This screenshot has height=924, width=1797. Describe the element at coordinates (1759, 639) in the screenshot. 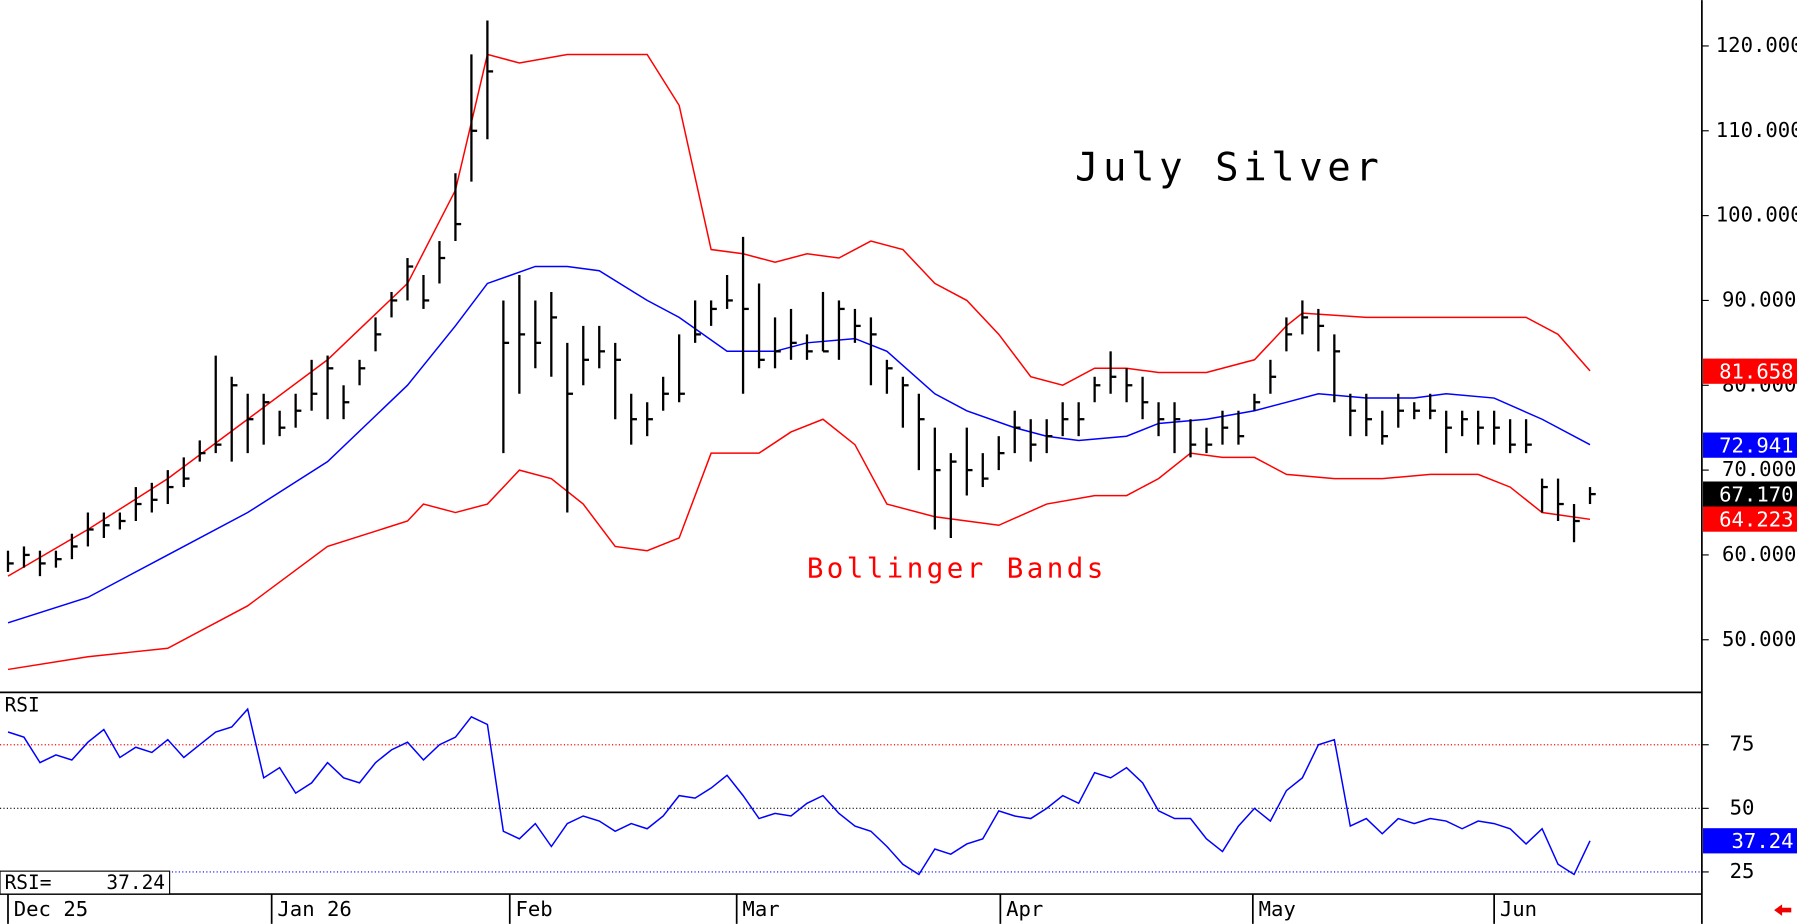

I see `y-tick-label: 50.000` at that location.